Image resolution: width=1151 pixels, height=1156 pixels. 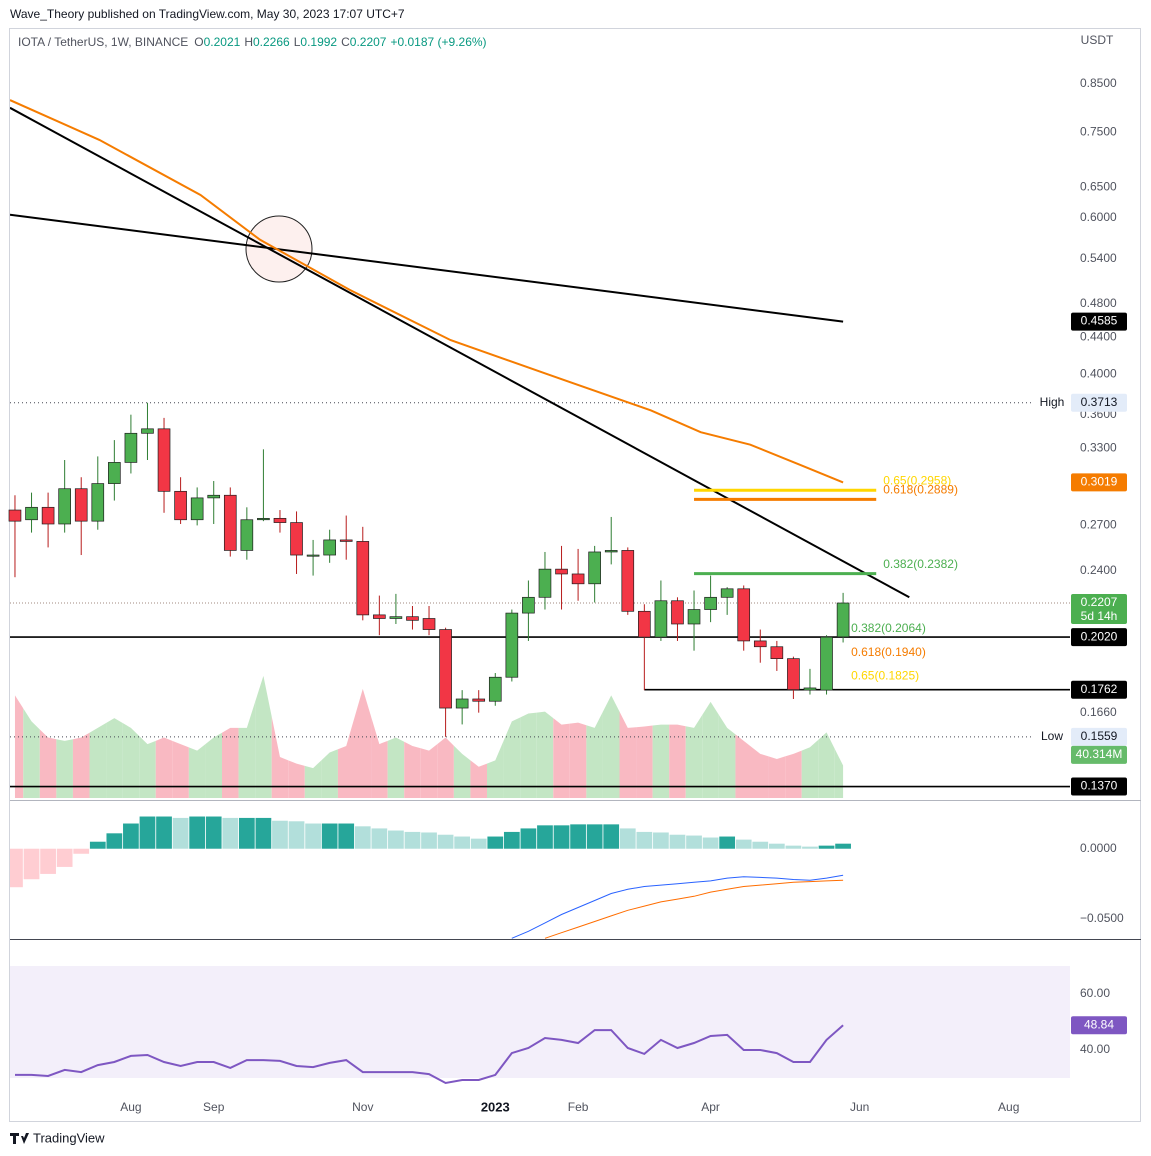 I want to click on fib-label: 0.382(0.2064), so click(x=888, y=628).